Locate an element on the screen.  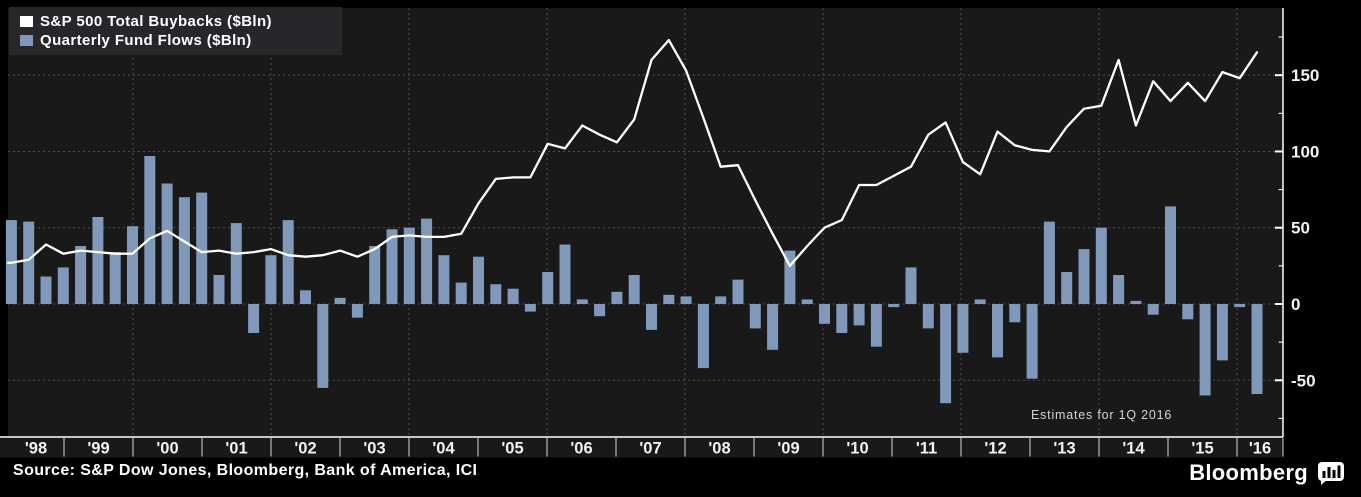
x-year-label: '16 is located at coordinates (1260, 449).